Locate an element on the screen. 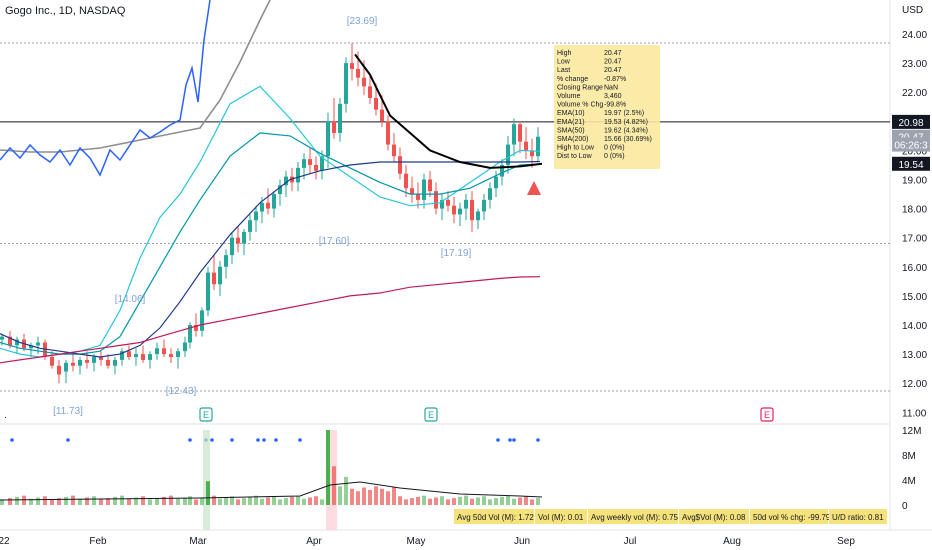 The height and width of the screenshot is (550, 932). time-tick-label: Sep is located at coordinates (846, 541).